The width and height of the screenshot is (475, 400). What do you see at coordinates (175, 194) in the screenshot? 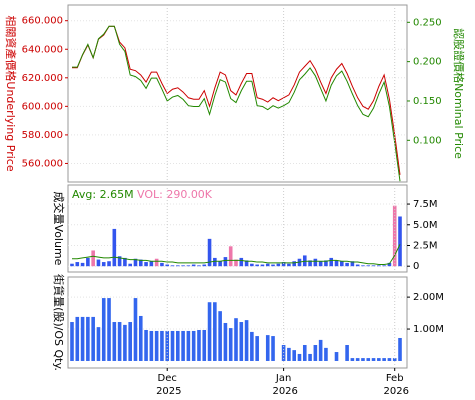
I see `annotation: VOL: 290.00K` at bounding box center [175, 194].